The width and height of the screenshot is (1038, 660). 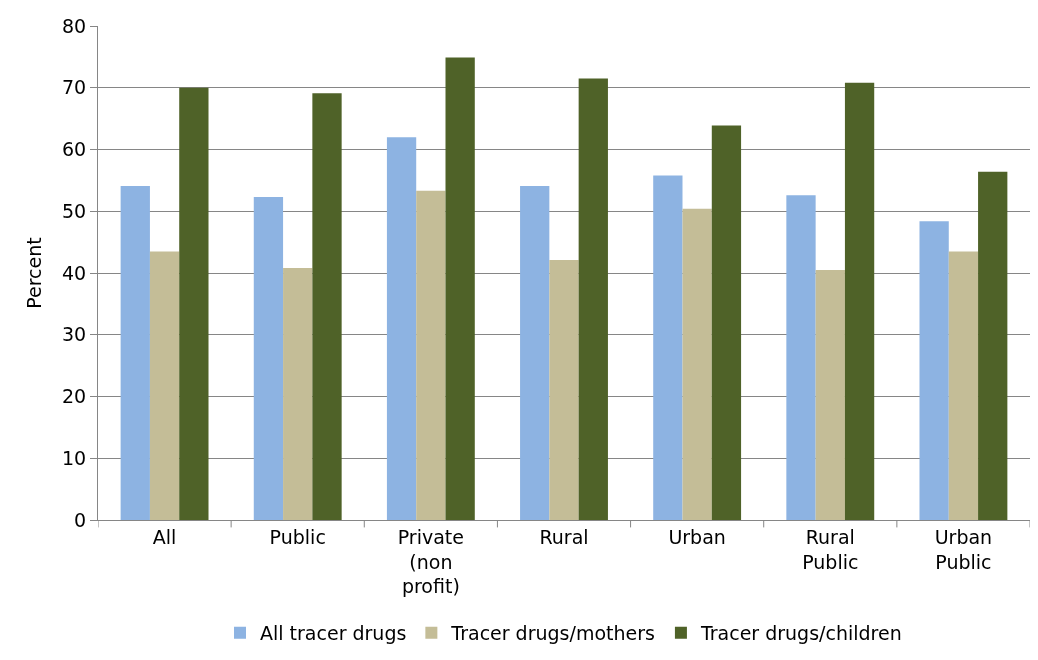 What do you see at coordinates (74, 87) in the screenshot?
I see `y-tick-label: 70` at bounding box center [74, 87].